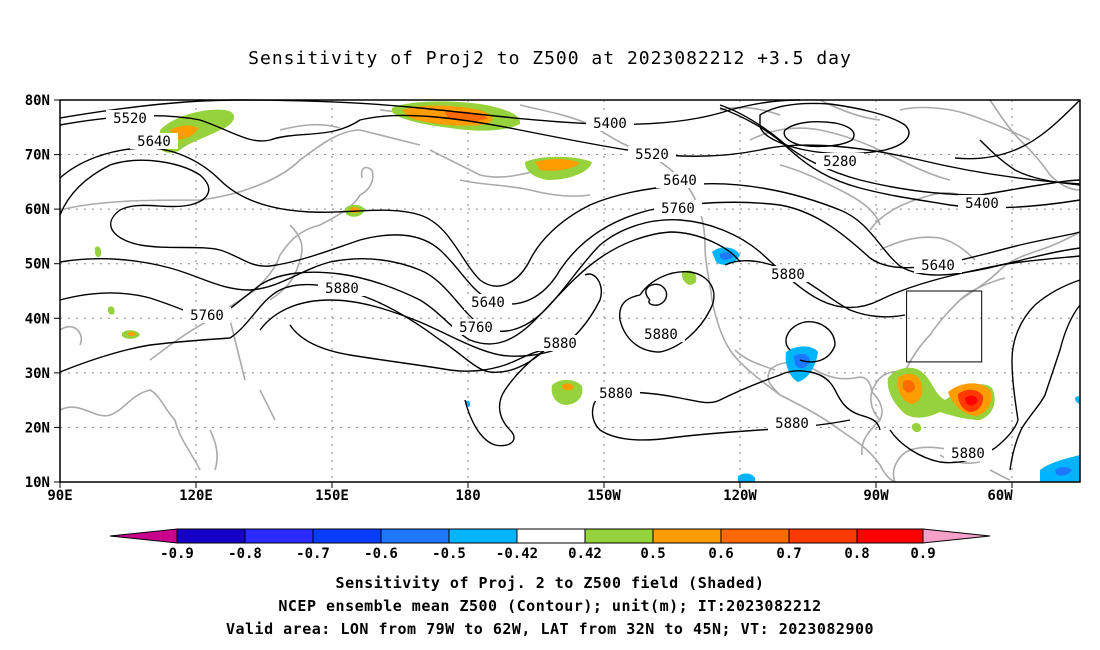 This screenshot has width=1100, height=650. Describe the element at coordinates (196, 496) in the screenshot. I see `lon-label: 120E` at that location.